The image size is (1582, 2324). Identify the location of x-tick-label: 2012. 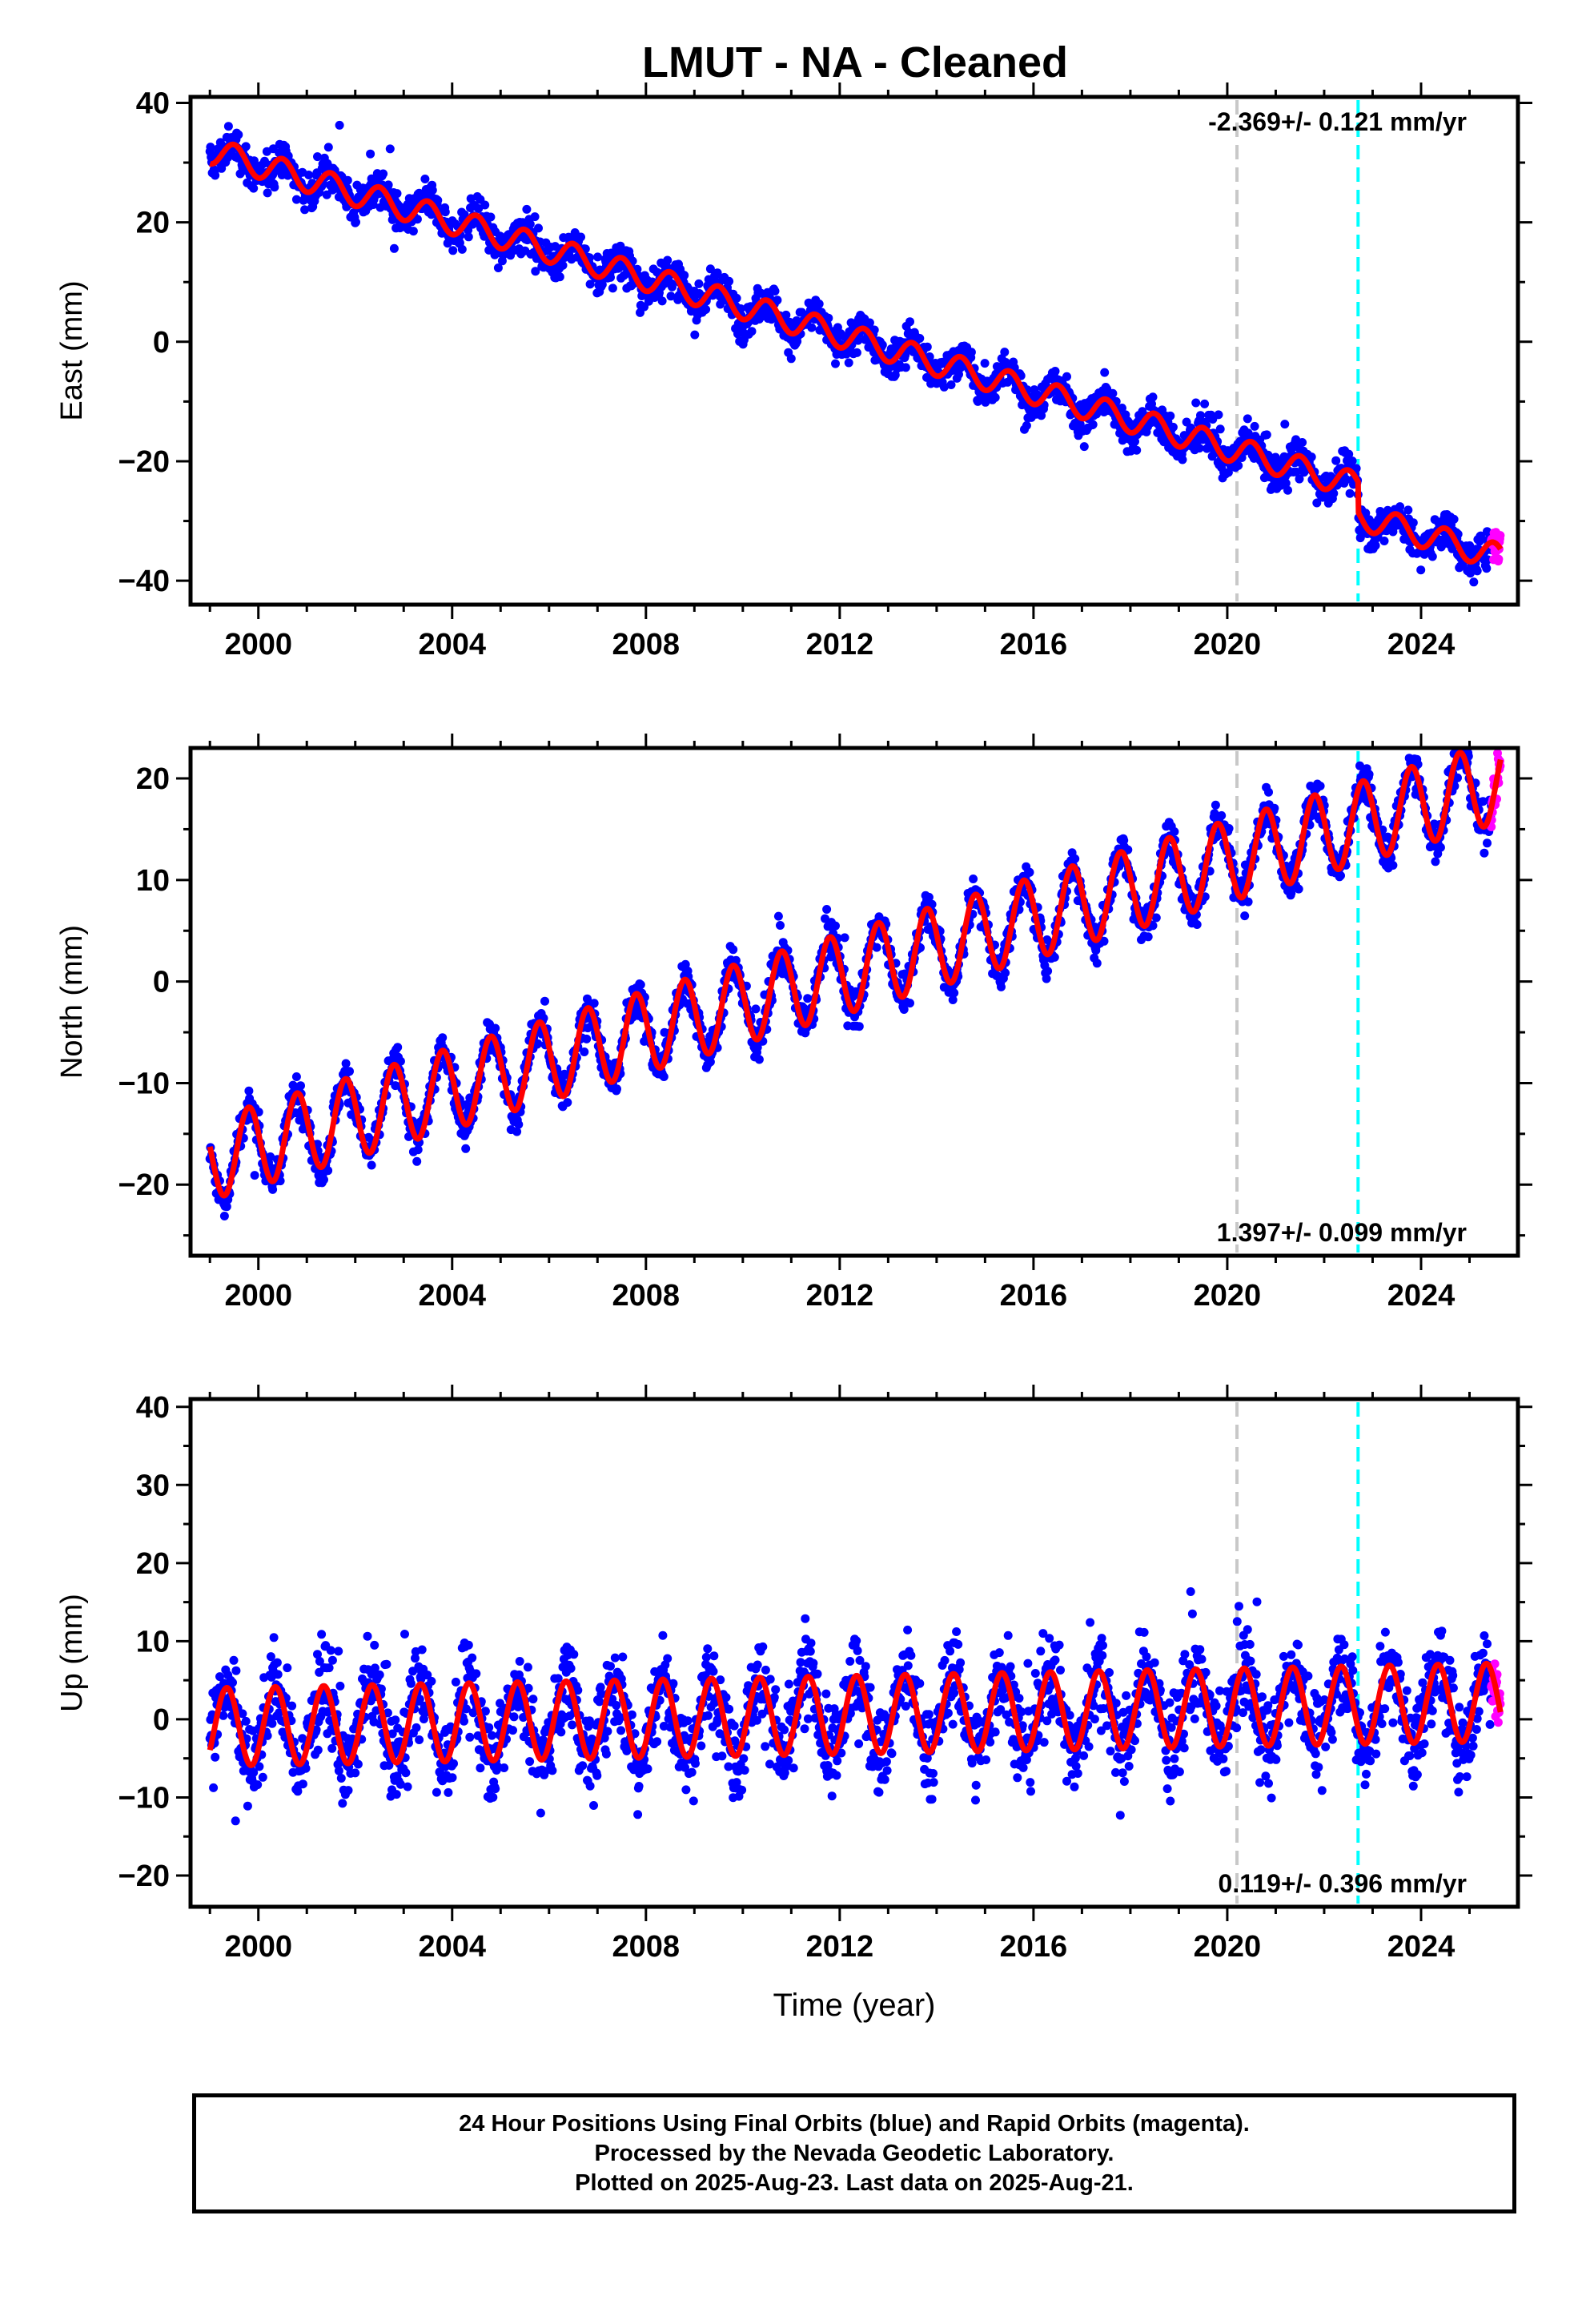
(840, 644).